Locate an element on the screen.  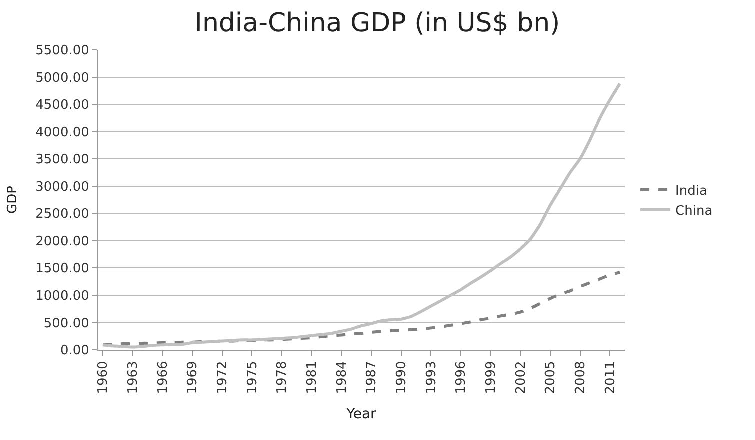
x-tick-label: 1981 is located at coordinates (312, 377).